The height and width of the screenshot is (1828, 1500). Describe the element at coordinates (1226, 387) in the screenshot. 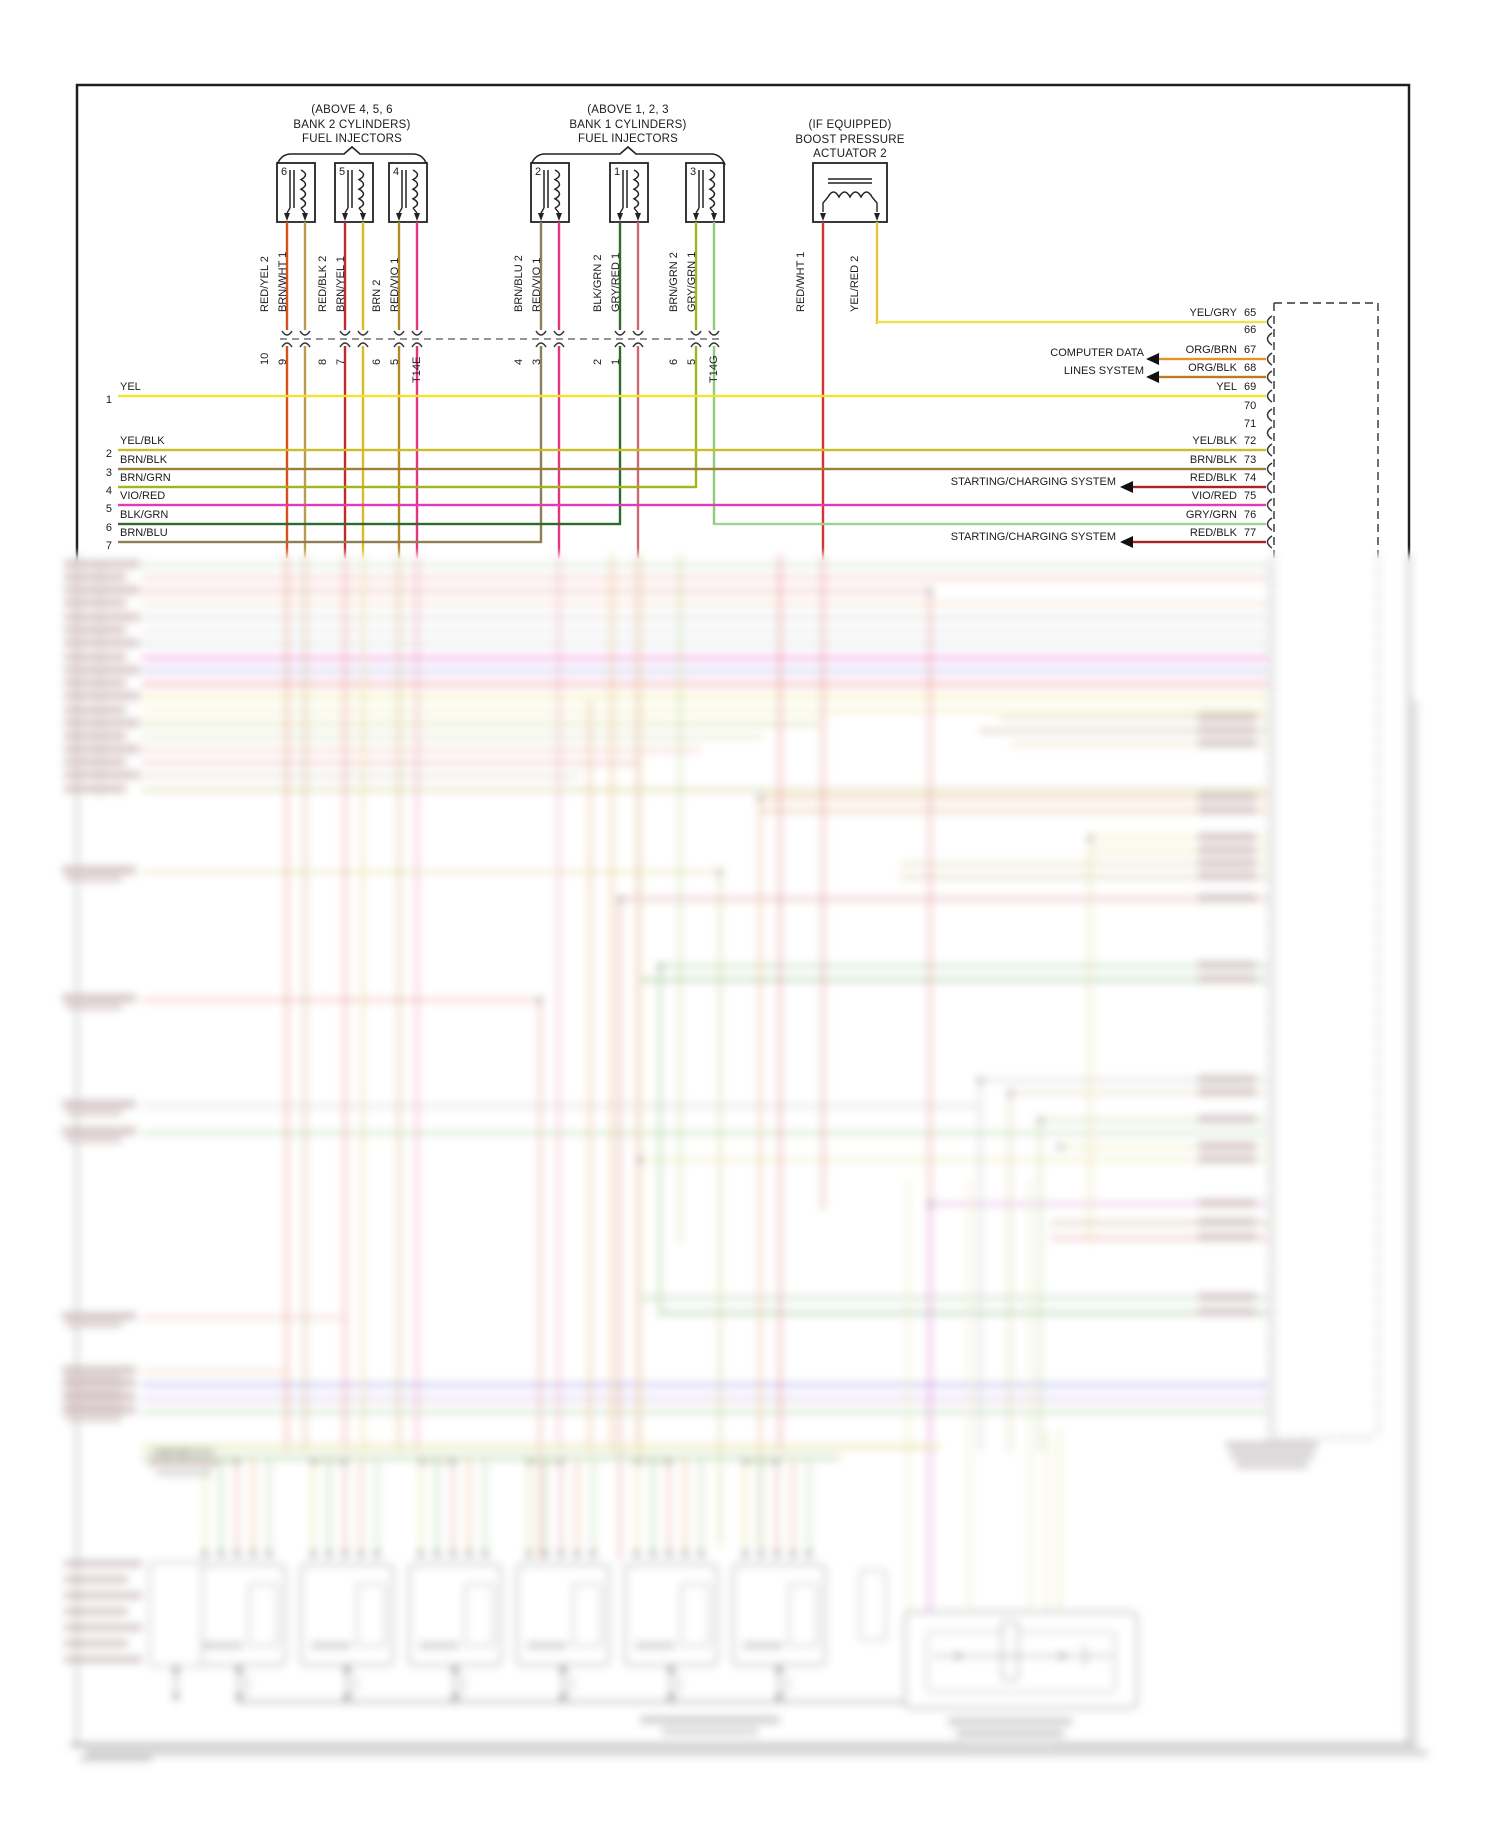

I see `right-wire-label: YEL` at that location.